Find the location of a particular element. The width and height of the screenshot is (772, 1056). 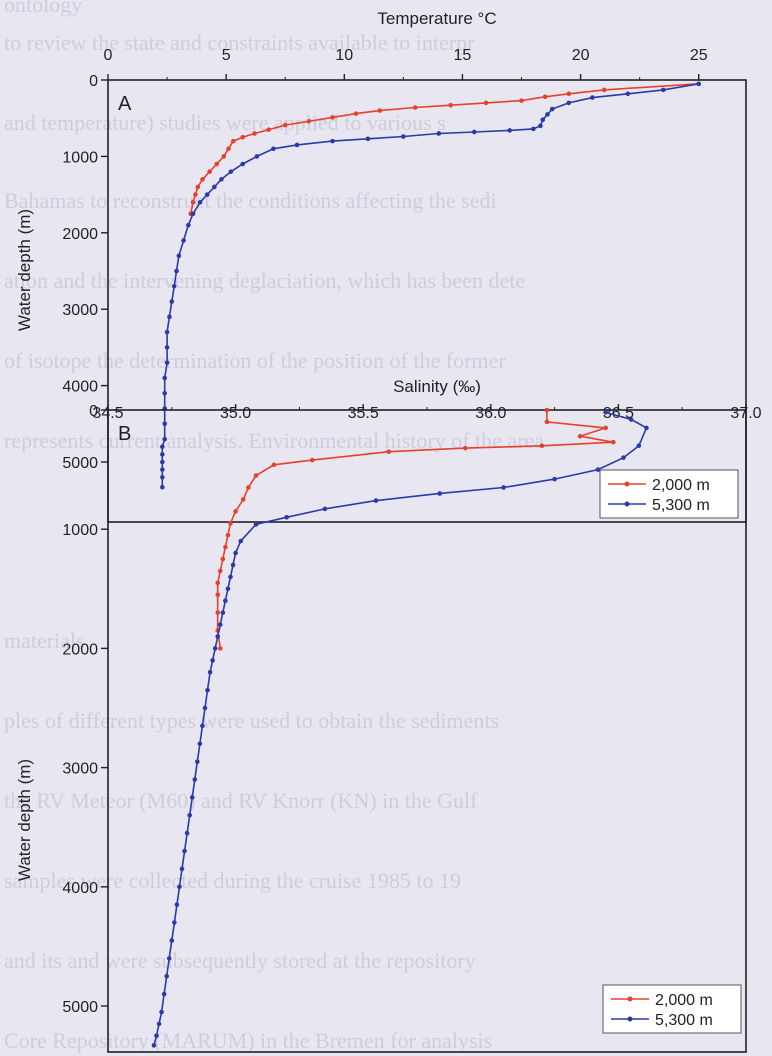

y-tick-label: 5000 is located at coordinates (80, 463).